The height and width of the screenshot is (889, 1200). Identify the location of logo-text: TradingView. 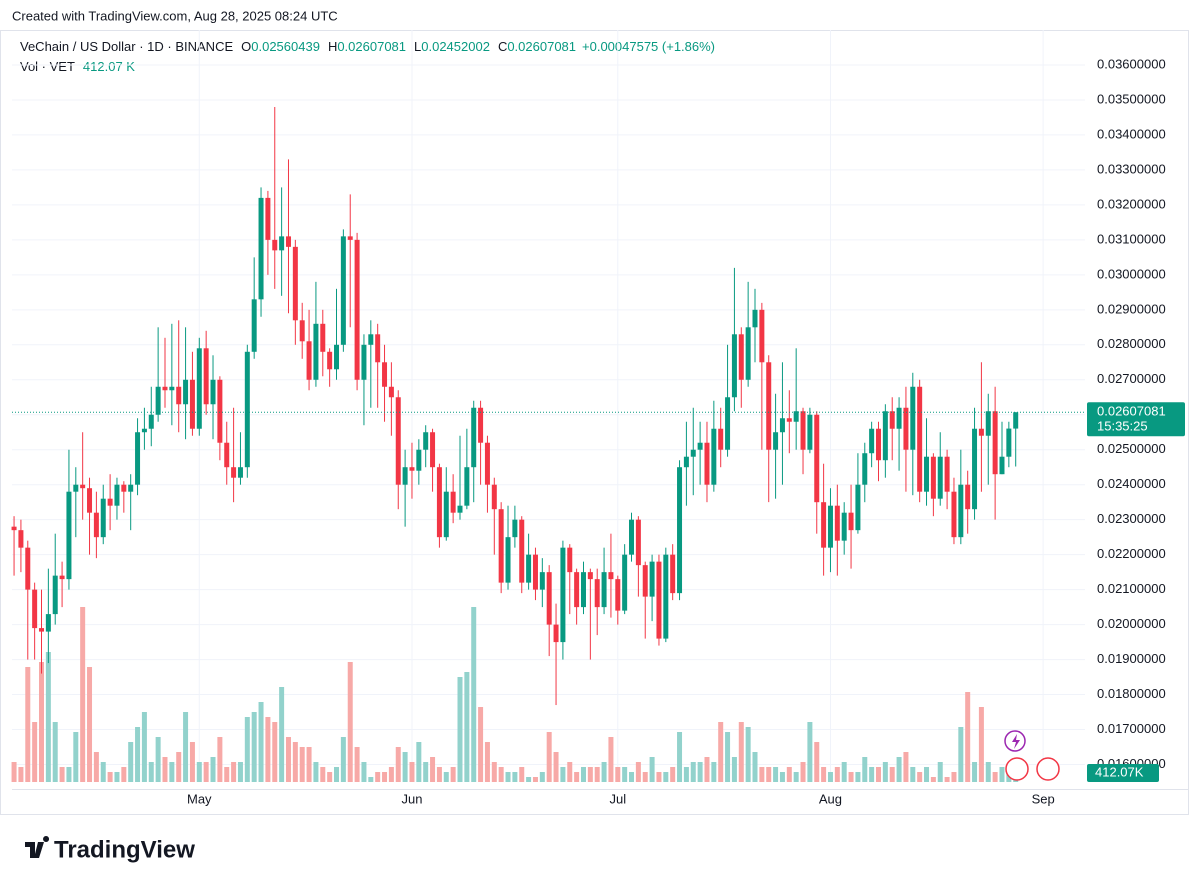
(124, 849).